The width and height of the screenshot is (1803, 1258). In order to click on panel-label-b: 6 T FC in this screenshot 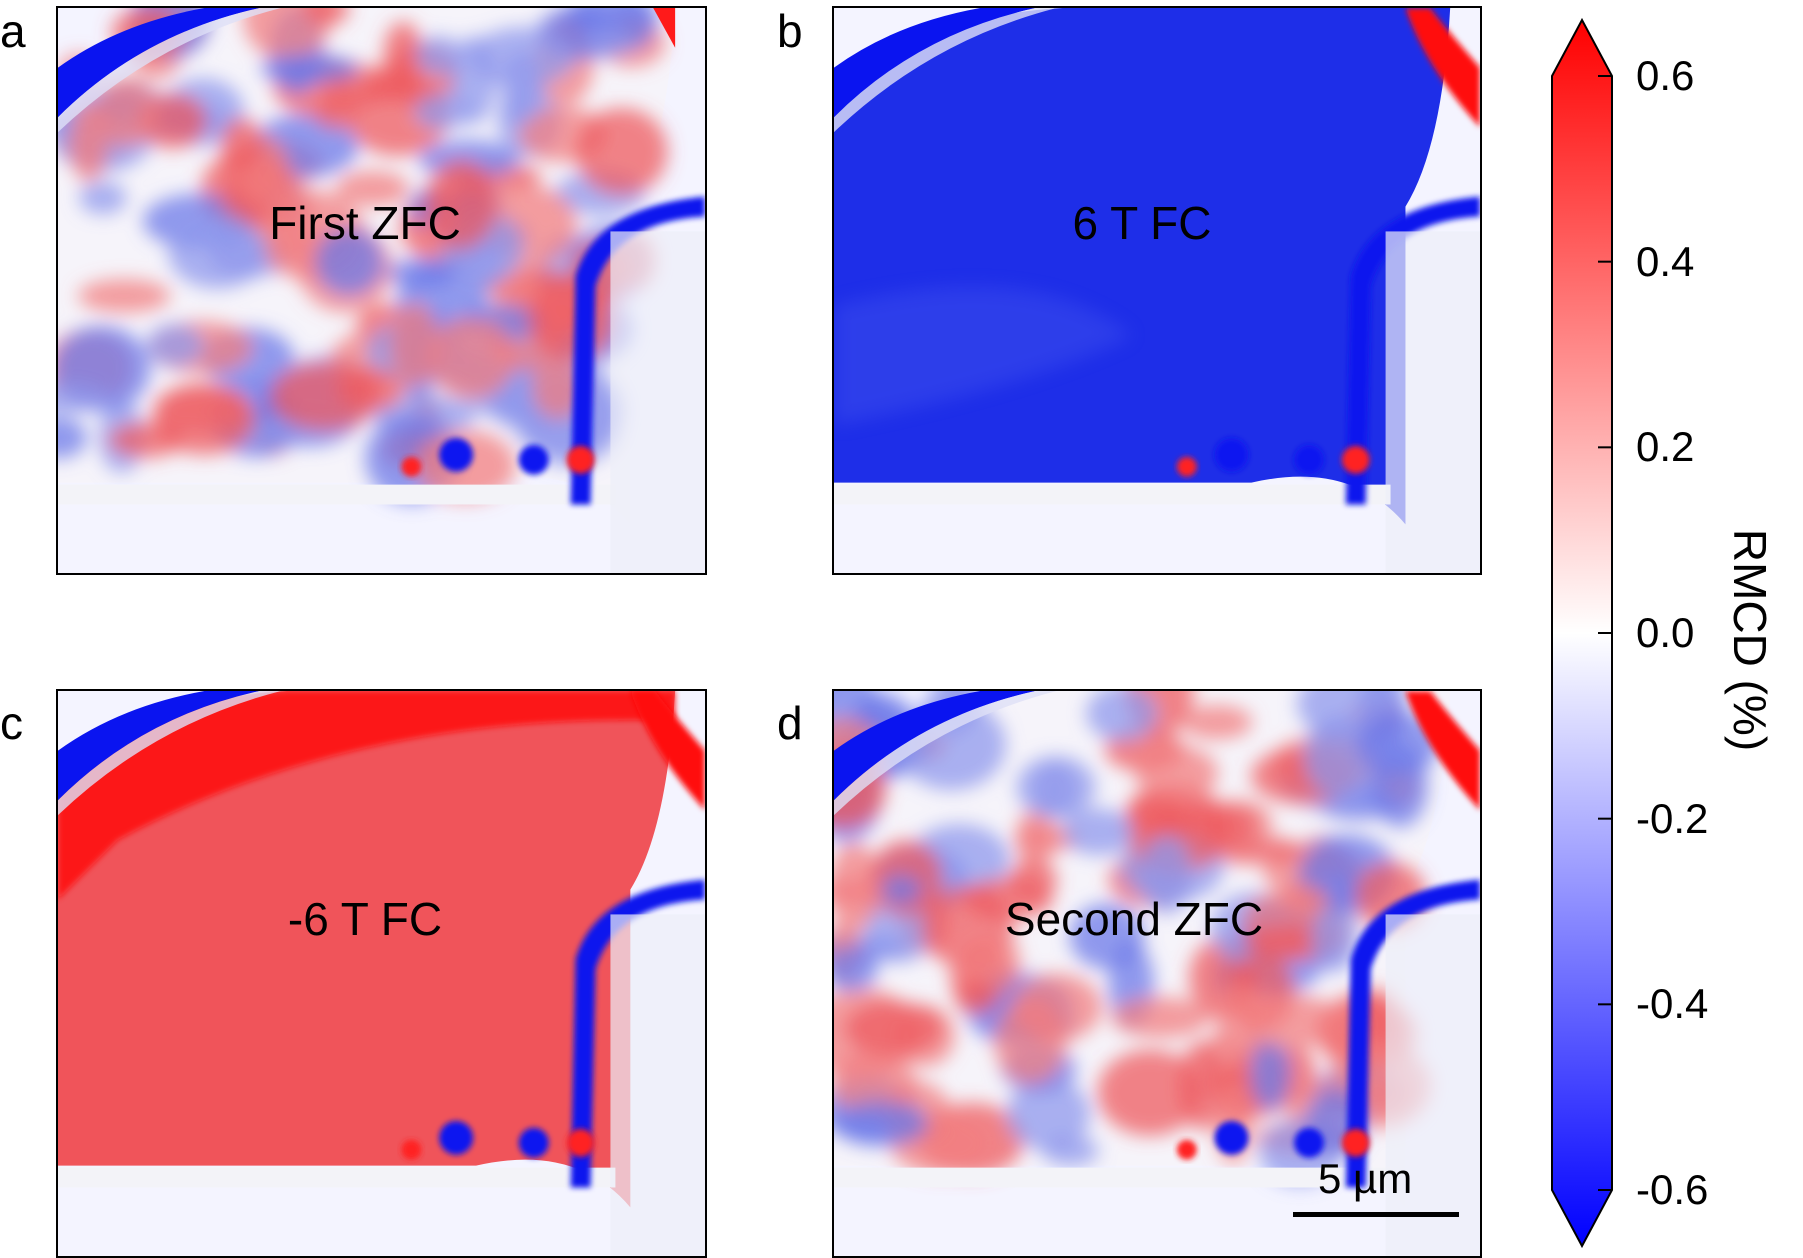, I will do `click(1142, 223)`.